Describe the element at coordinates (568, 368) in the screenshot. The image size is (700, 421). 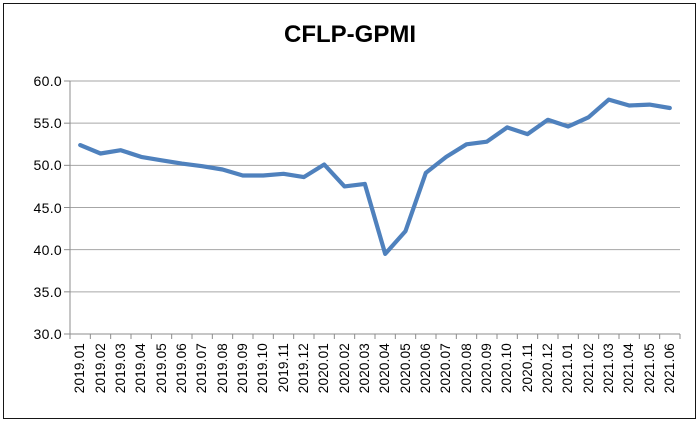
I see `x-axis-label: 2021.01` at that location.